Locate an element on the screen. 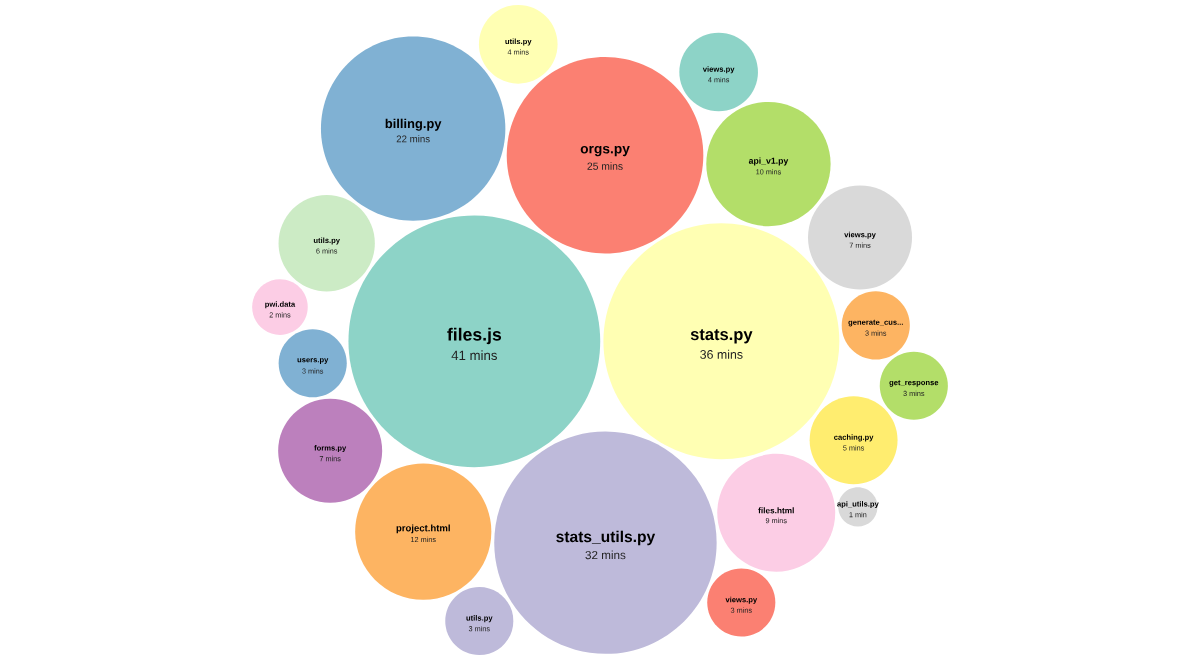 Image resolution: width=1200 pixels, height=660 pixels. category-label: files.html is located at coordinates (776, 510).